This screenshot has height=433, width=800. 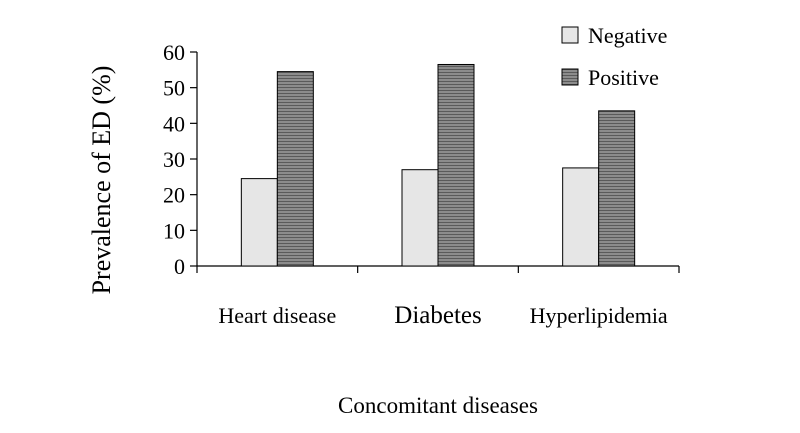 I want to click on legend-swatch-negative, so click(x=570, y=35).